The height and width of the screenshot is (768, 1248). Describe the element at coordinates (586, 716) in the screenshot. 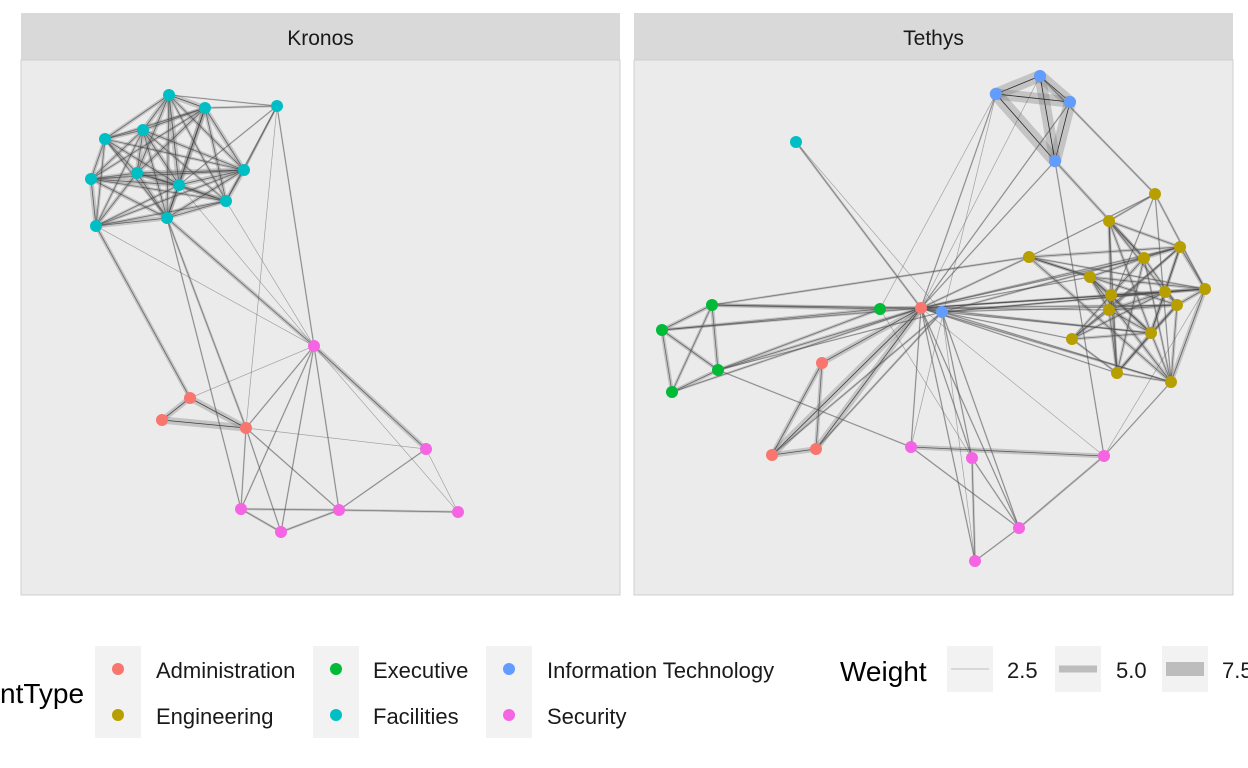

I see `legend-label: Security` at that location.